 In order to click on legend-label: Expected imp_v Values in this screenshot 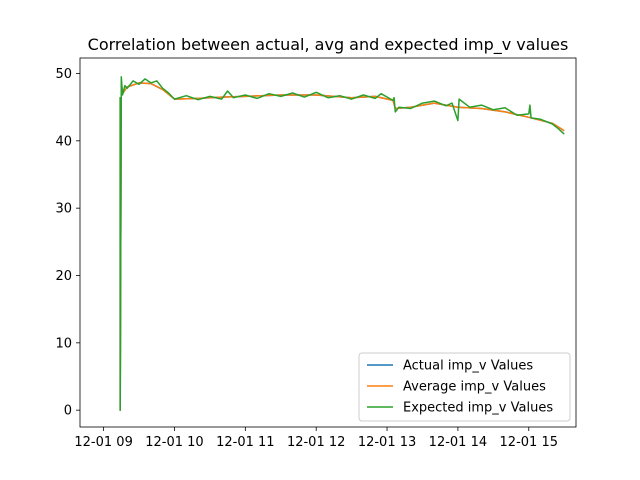, I will do `click(478, 408)`.